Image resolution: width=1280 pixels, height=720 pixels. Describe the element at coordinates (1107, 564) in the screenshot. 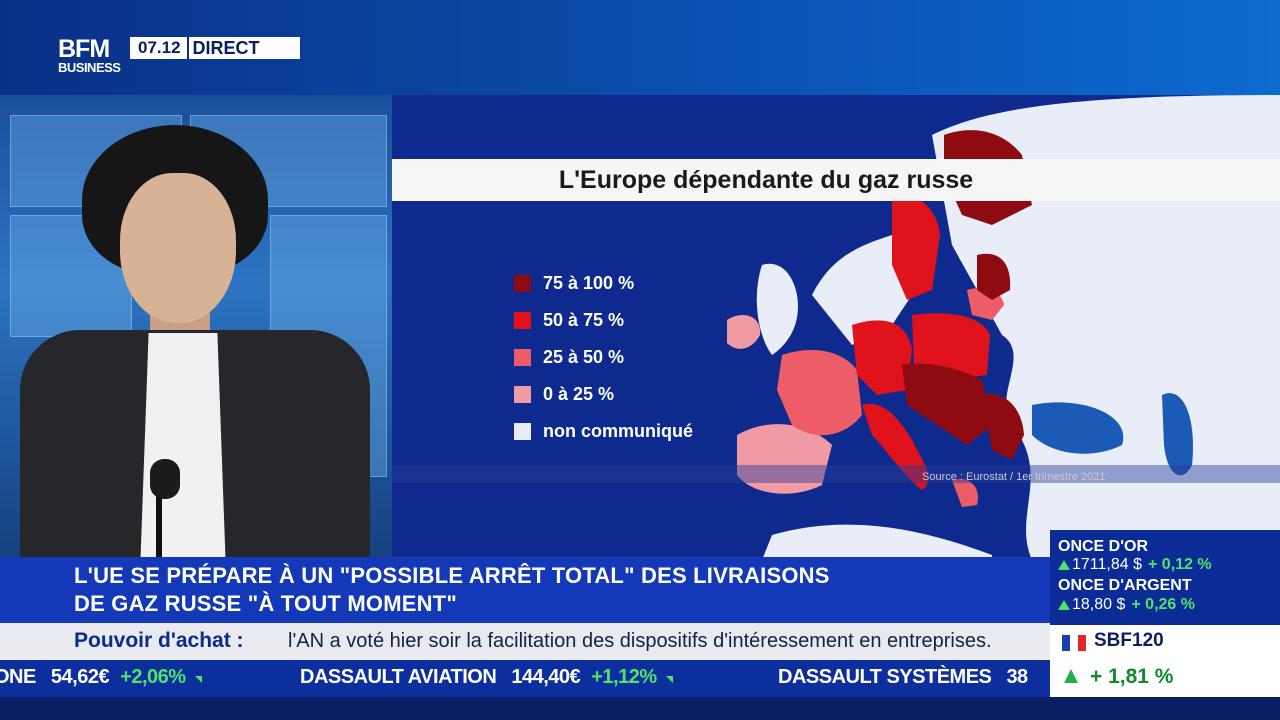

I see `market-value: 1711,84 $` at that location.